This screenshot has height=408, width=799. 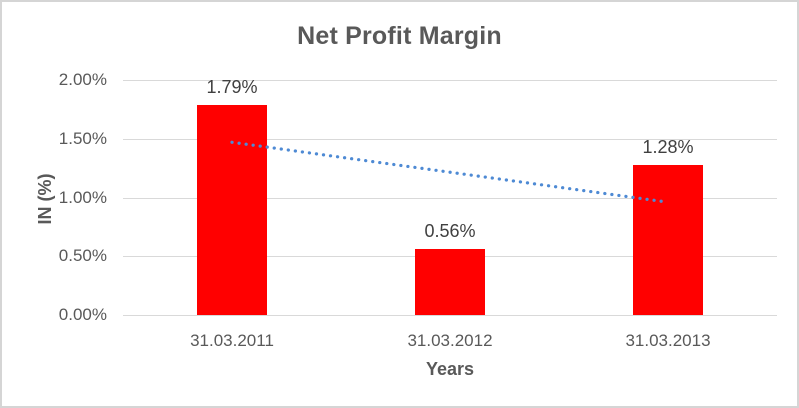 I want to click on bar-value-label: 1.79%, so click(x=232, y=86).